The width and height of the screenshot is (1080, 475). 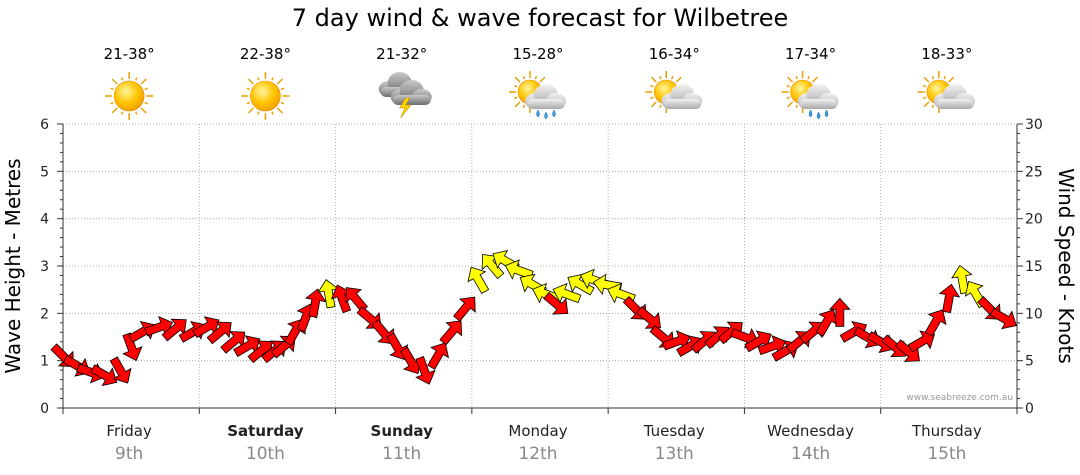 What do you see at coordinates (810, 431) in the screenshot?
I see `day-name-label: Wednesday` at bounding box center [810, 431].